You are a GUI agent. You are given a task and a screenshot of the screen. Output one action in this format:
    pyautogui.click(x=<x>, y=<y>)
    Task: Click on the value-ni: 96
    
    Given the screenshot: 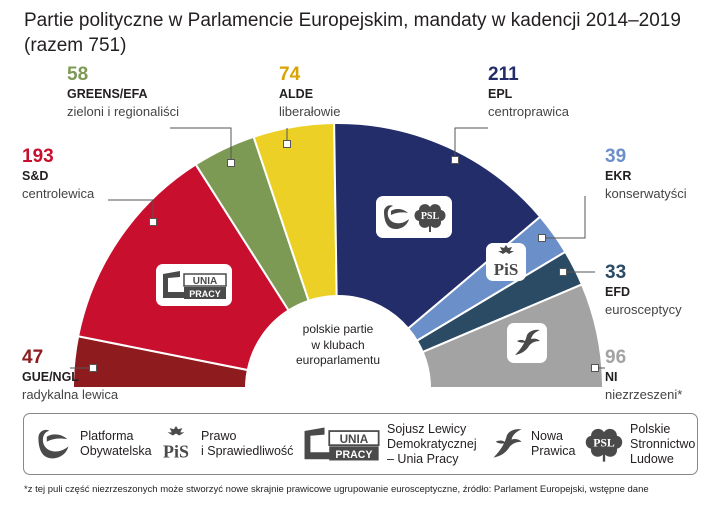 What is the action you would take?
    pyautogui.click(x=616, y=357)
    